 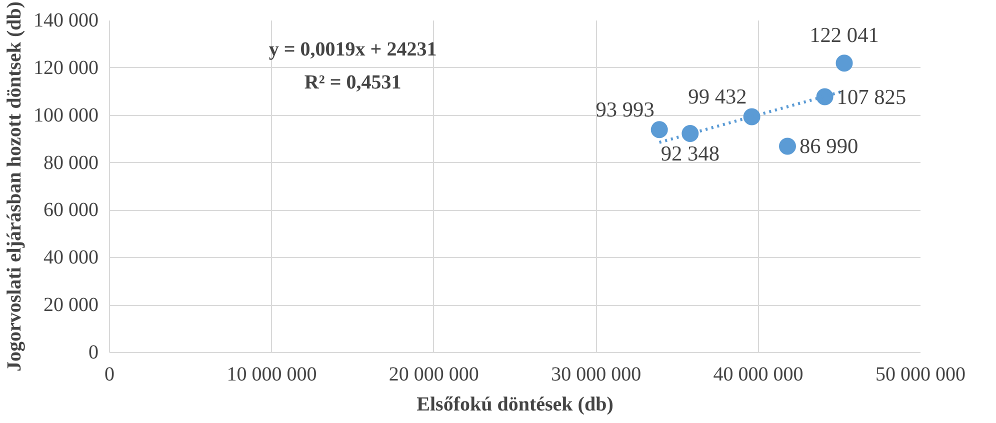 I want to click on x-tick-label: 30 000 000, so click(x=596, y=375).